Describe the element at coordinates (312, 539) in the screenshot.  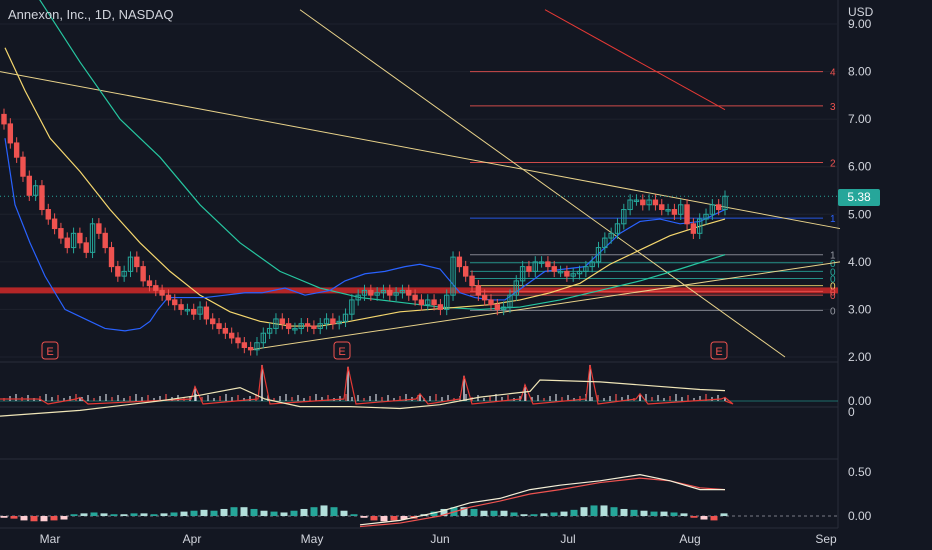
I see `x-tick-label: May` at that location.